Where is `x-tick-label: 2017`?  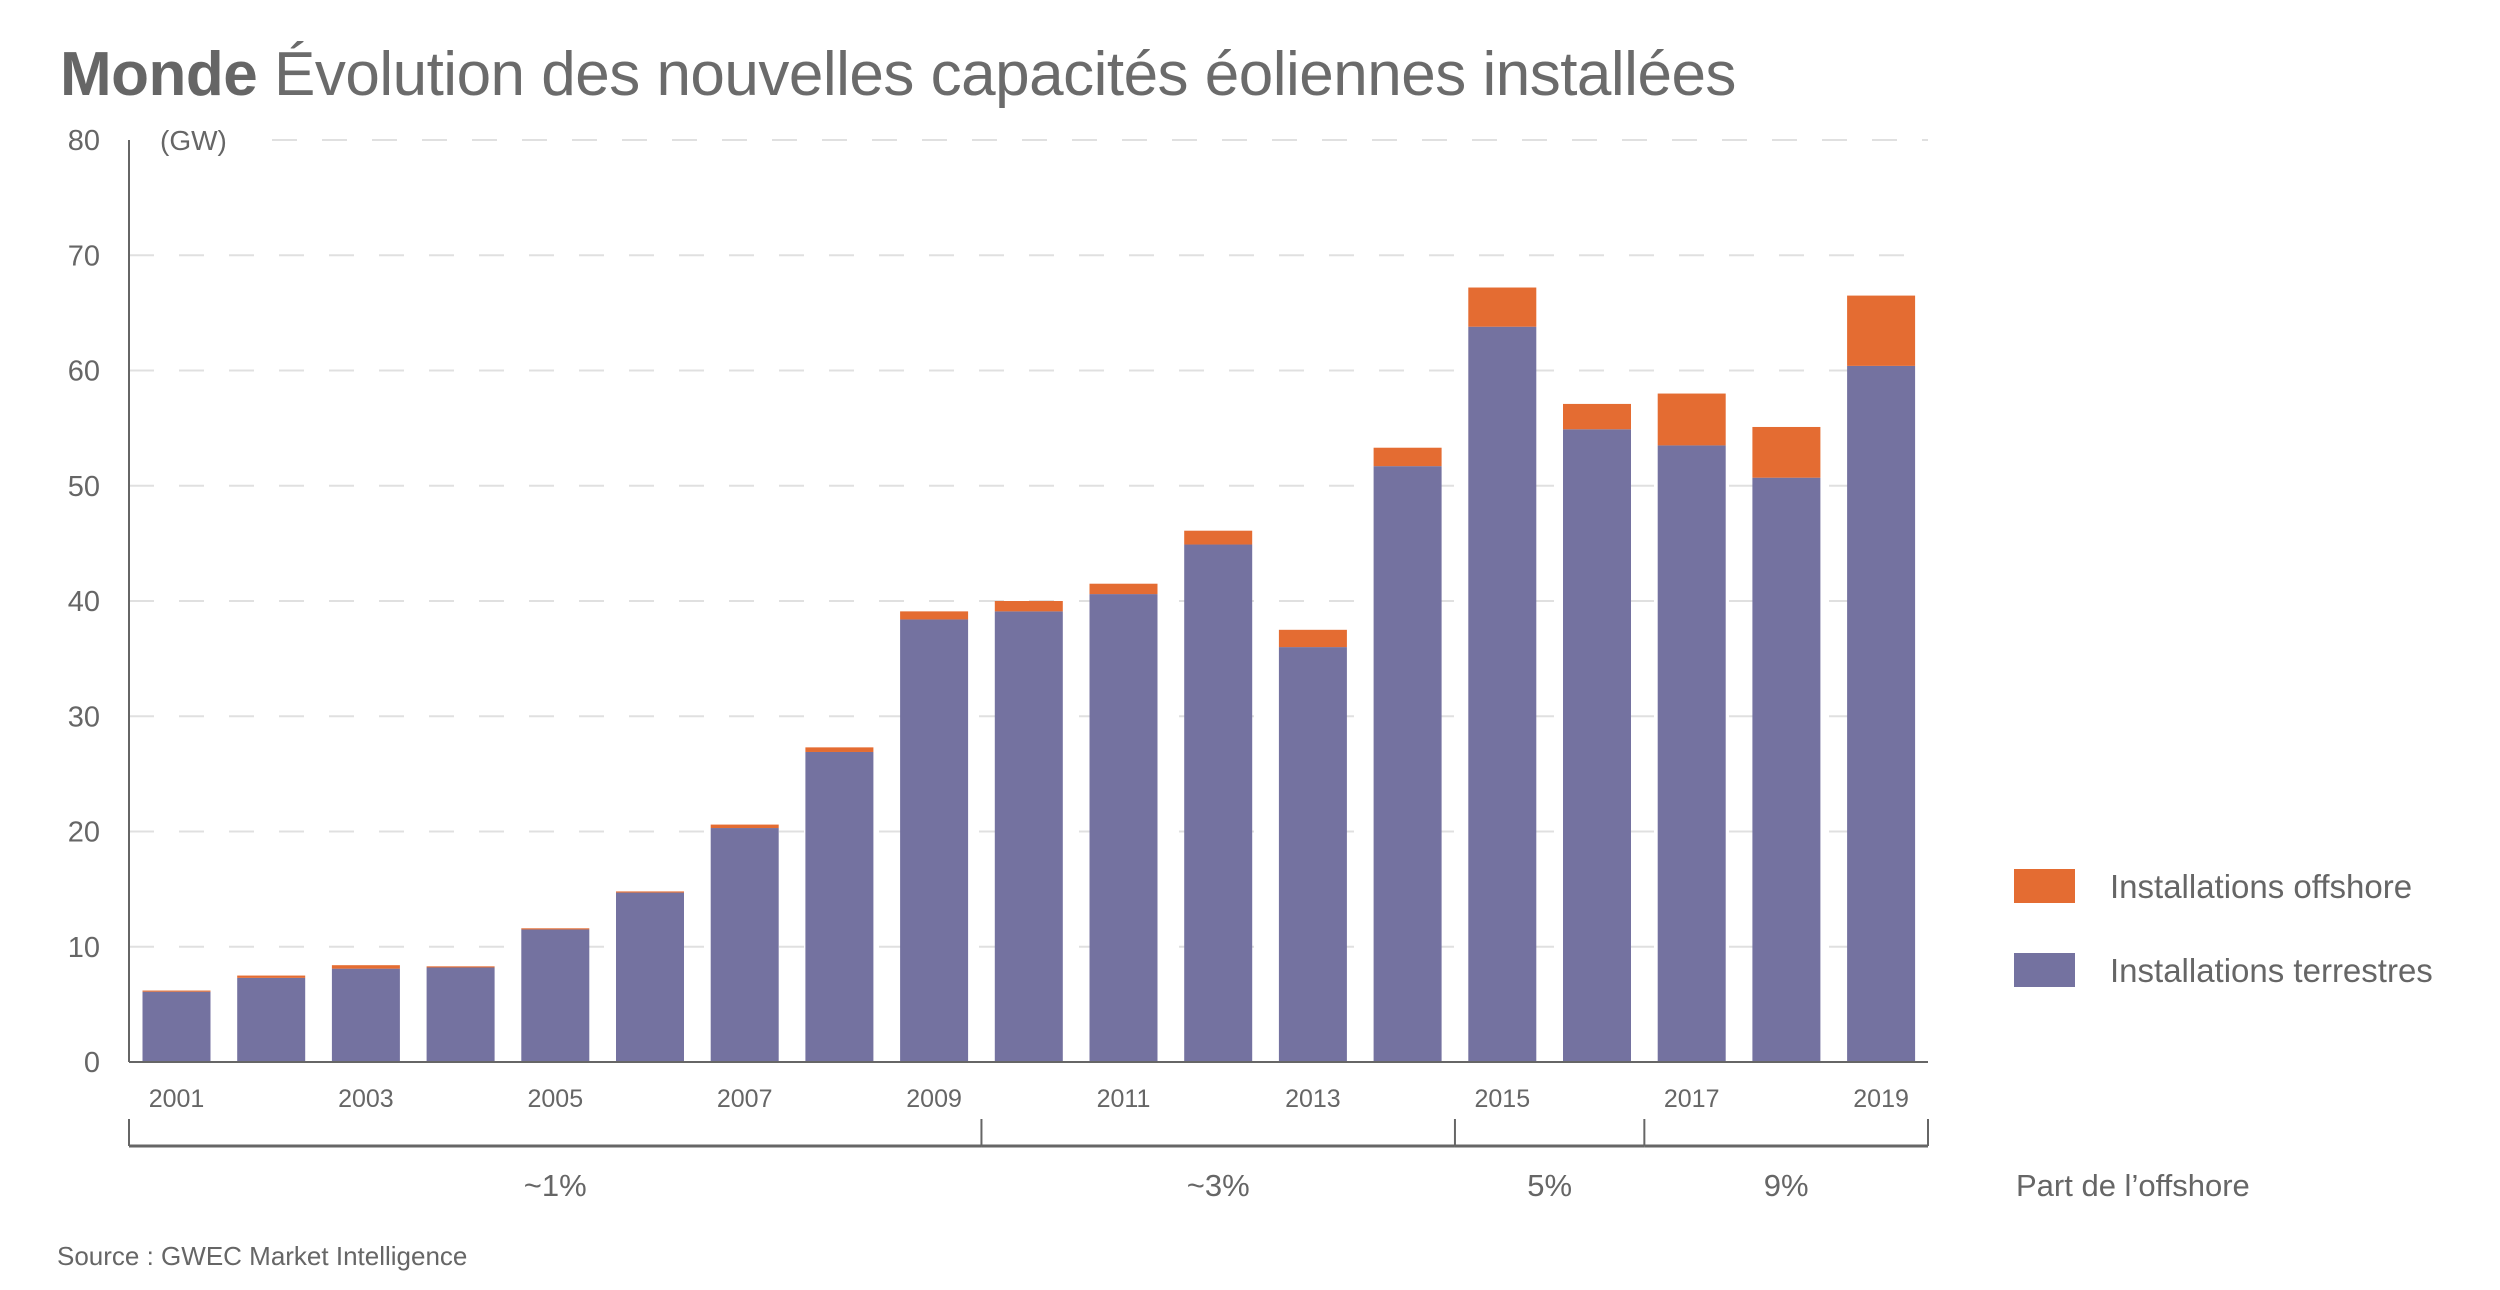 x-tick-label: 2017 is located at coordinates (1692, 1099).